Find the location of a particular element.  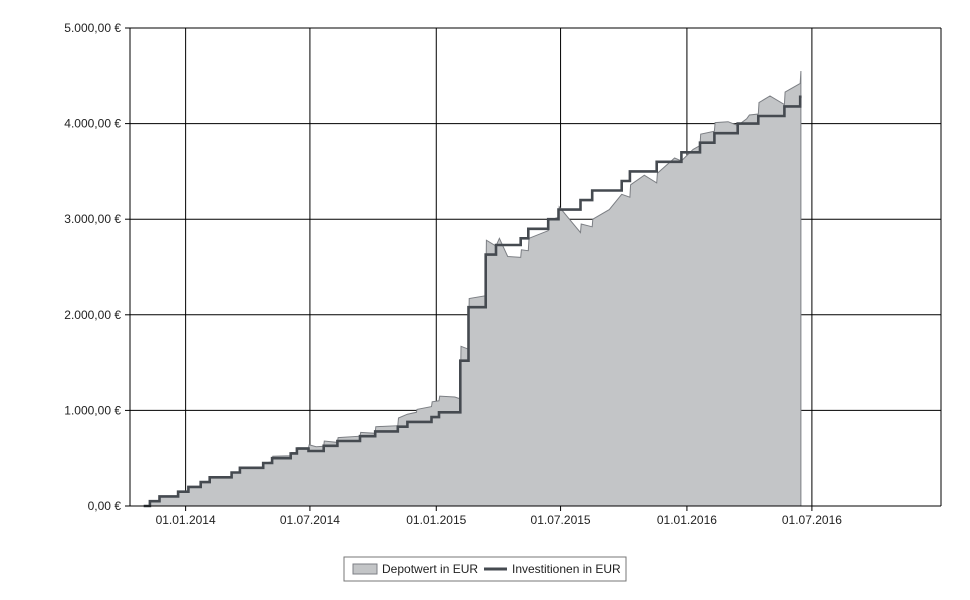

y-tick-label: 1.000,00 € is located at coordinates (92, 410).